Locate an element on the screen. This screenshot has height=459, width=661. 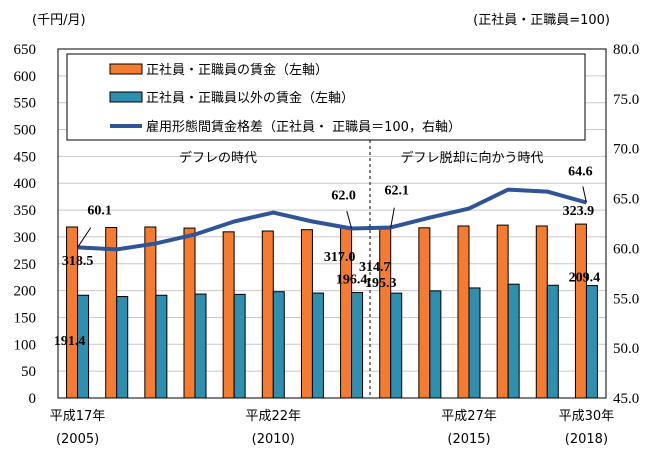
left-tick-label: 50 is located at coordinates (28, 372).